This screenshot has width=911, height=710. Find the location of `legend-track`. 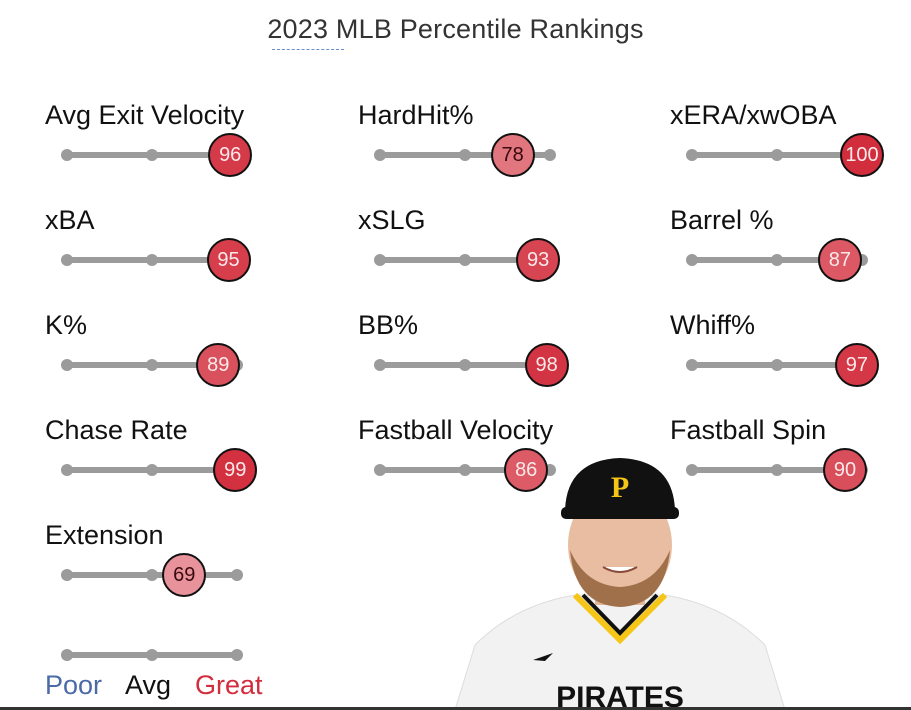

legend-track is located at coordinates (152, 655).